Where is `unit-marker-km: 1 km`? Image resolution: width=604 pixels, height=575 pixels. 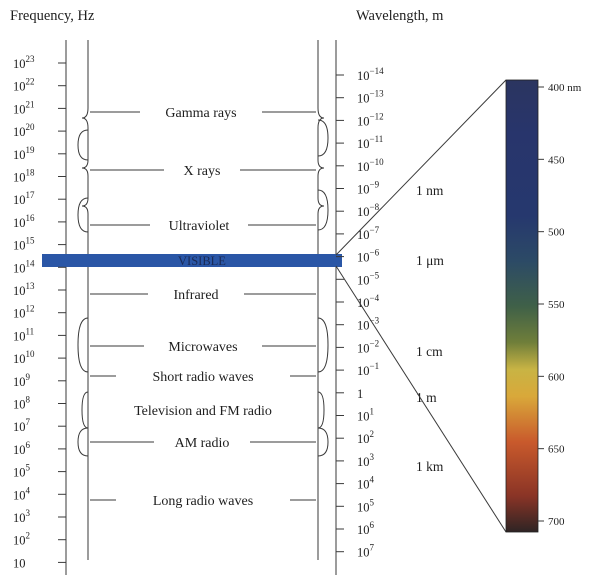
unit-marker-km: 1 km is located at coordinates (430, 466).